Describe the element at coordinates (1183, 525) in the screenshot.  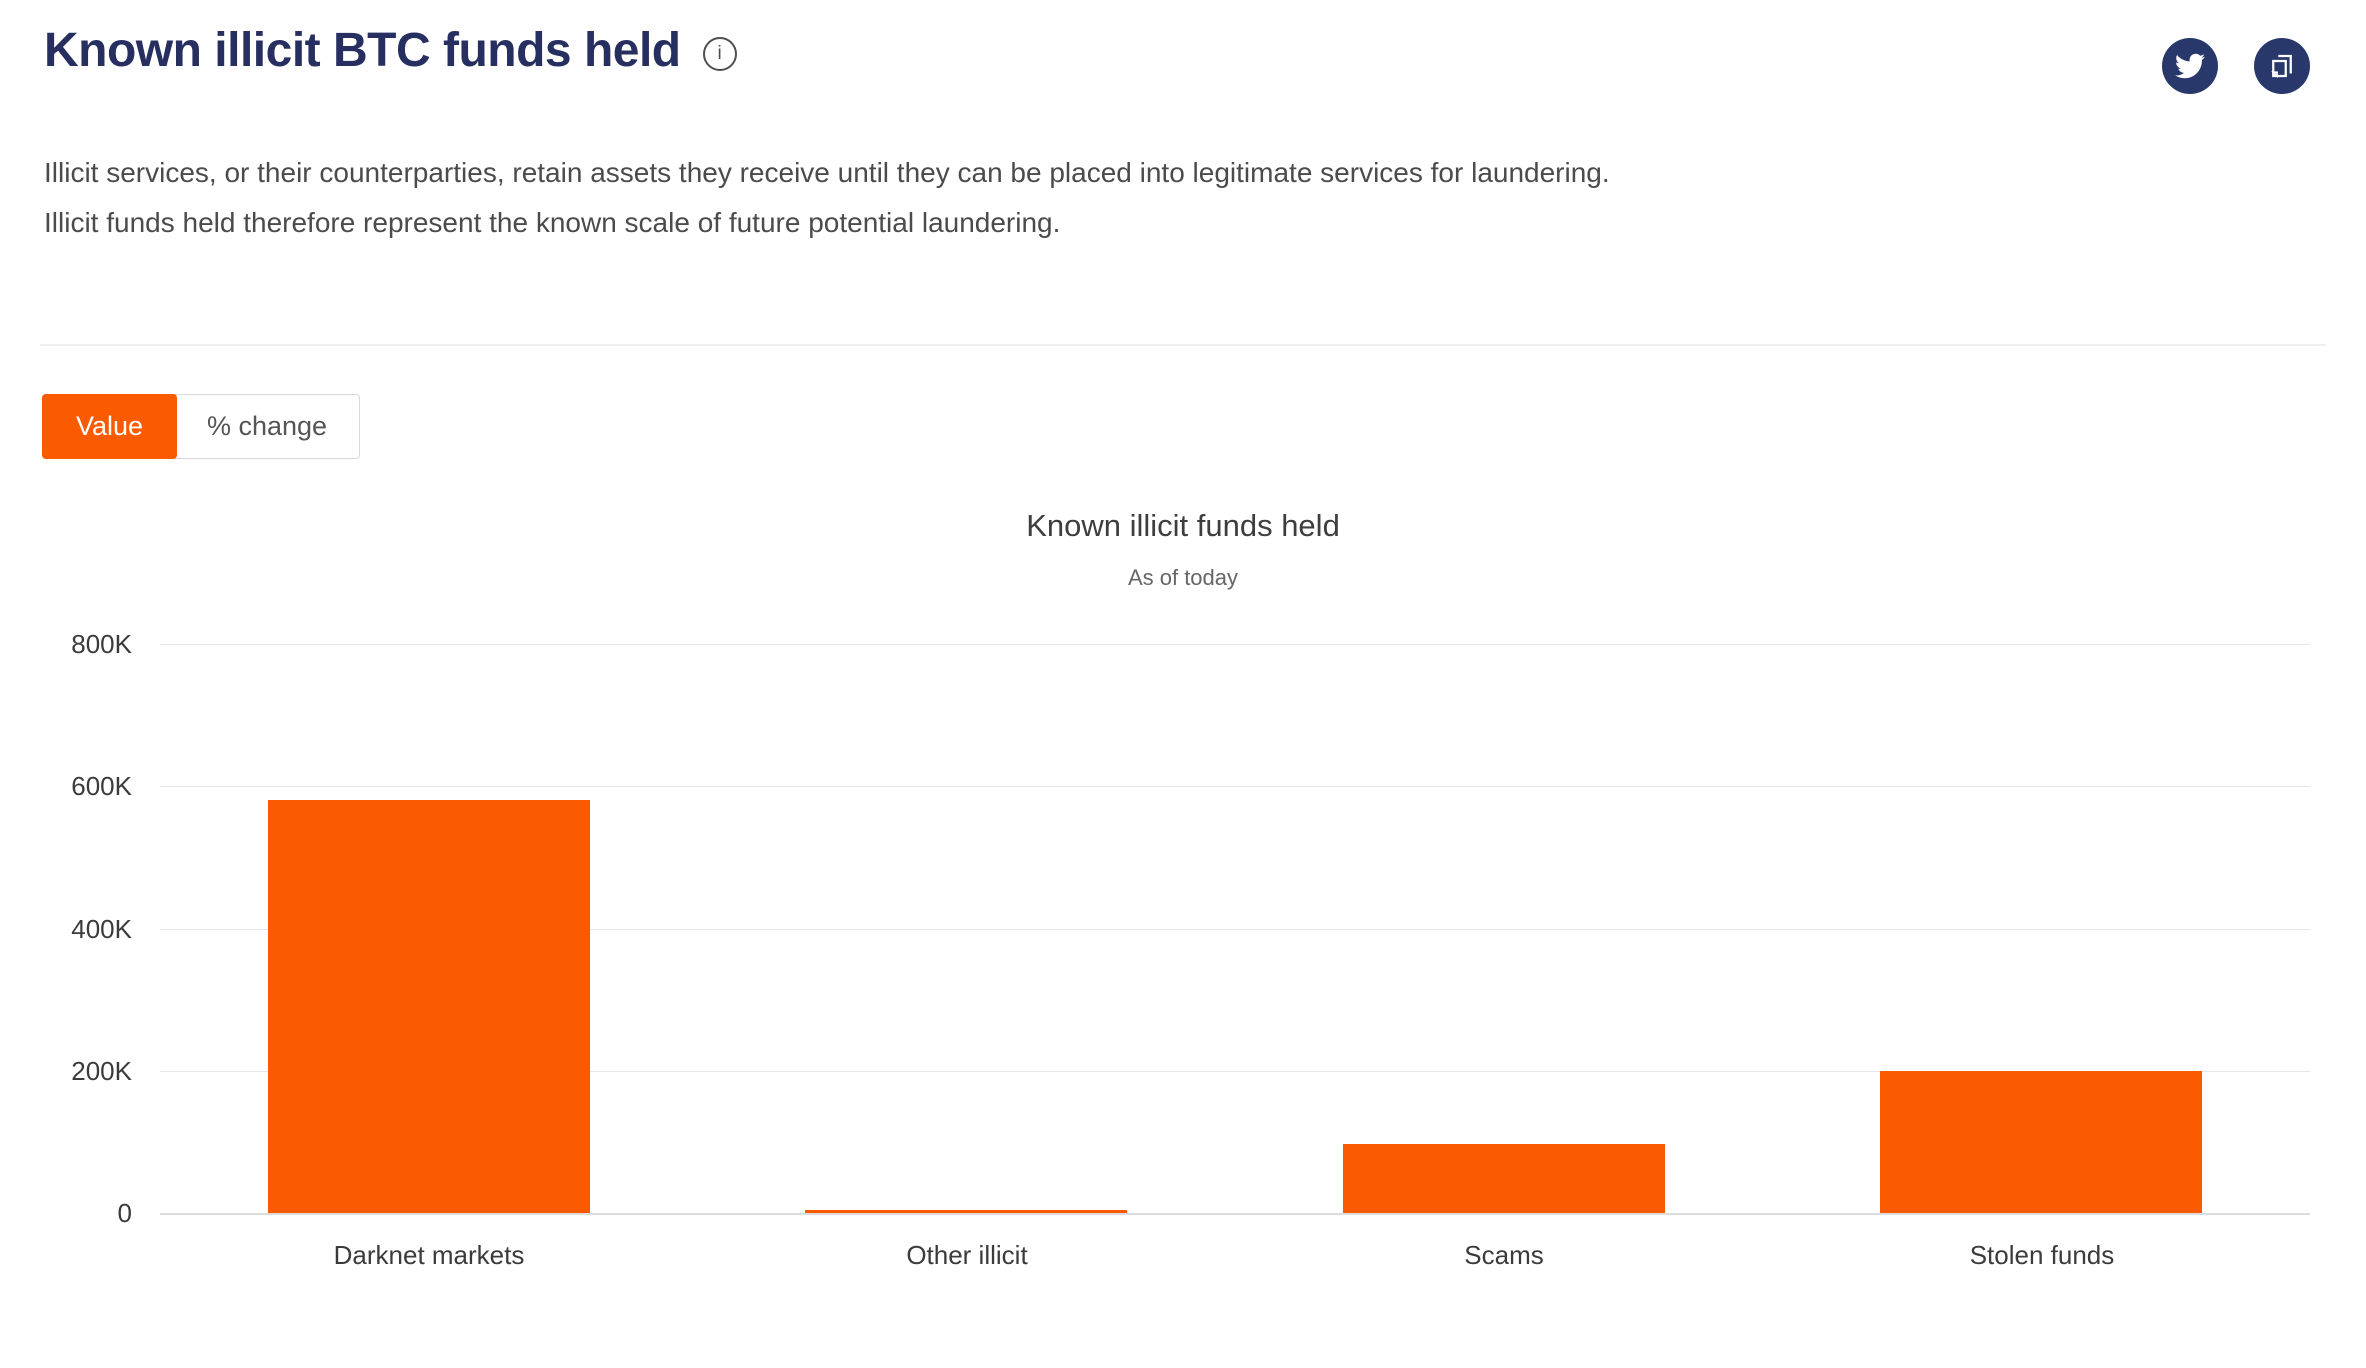
I see `chart-title: Known illicit funds held` at that location.